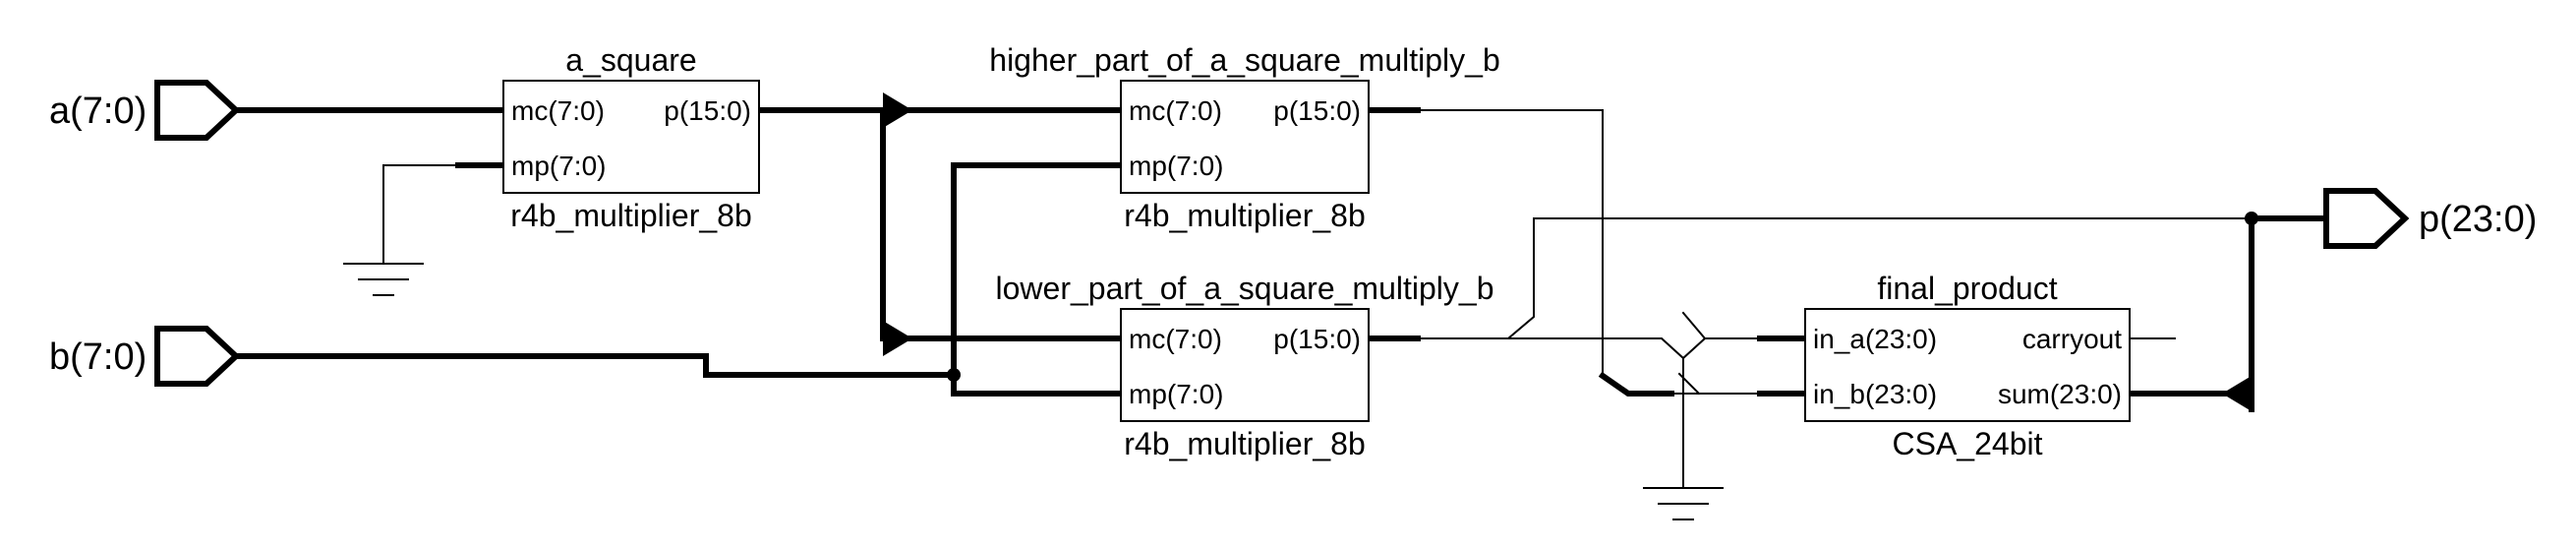  Describe the element at coordinates (2072, 339) in the screenshot. I see `block-final-pin-carryout: carryout` at that location.